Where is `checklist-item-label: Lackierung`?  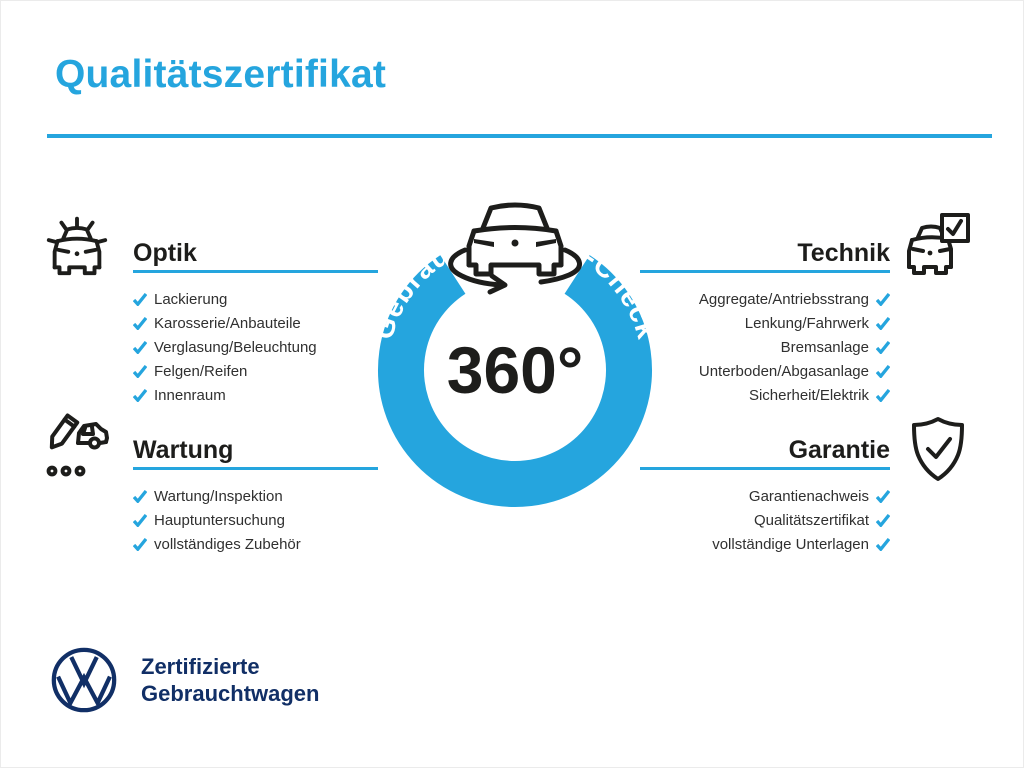
checklist-item-label: Lackierung is located at coordinates (191, 299).